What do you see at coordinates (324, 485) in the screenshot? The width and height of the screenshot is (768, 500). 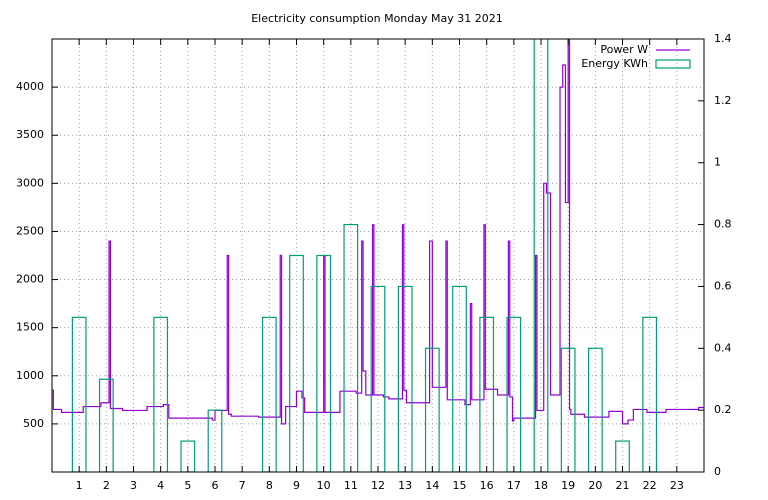 I see `x-tick-label: 10` at bounding box center [324, 485].